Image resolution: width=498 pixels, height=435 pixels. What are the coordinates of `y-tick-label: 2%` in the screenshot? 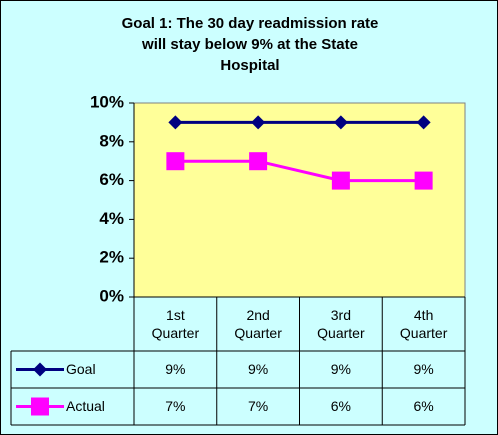 It's located at (111, 257).